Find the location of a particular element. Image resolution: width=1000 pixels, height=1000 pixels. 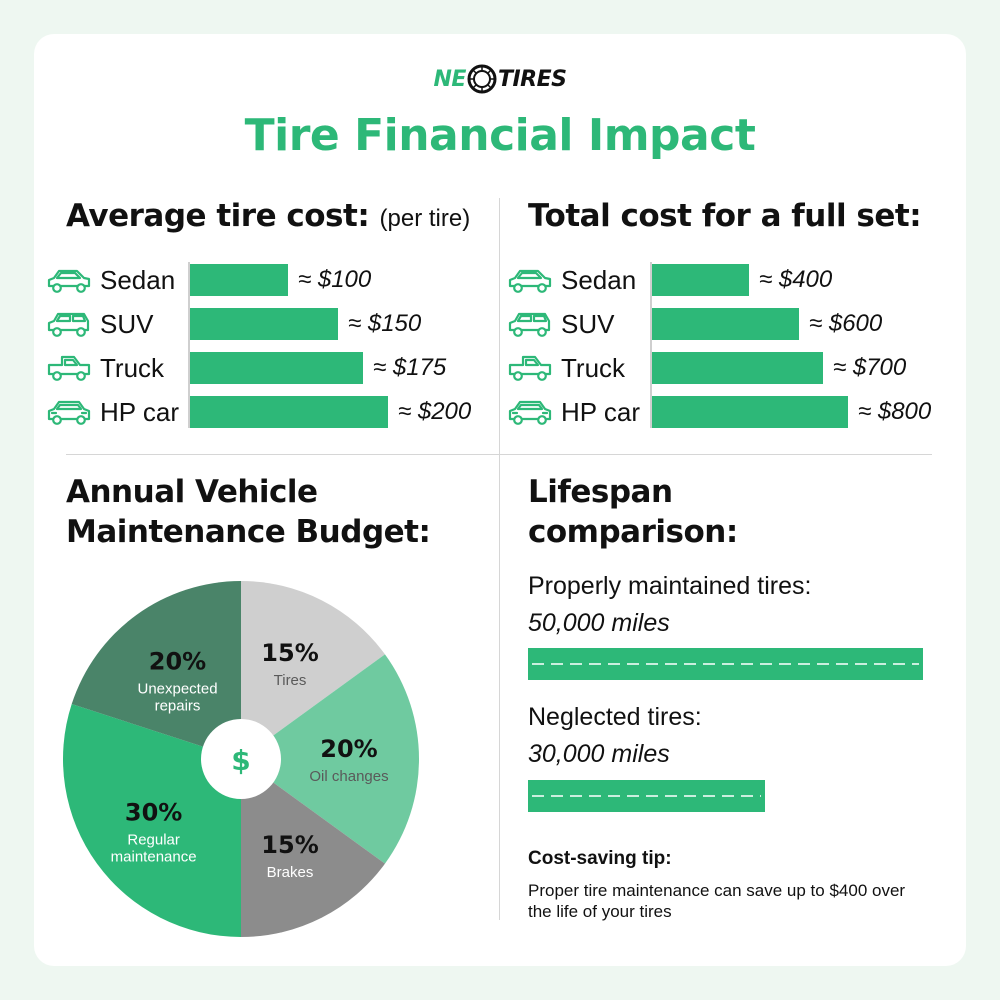

lifespan-neglected-label: Neglected tires: is located at coordinates (615, 717).